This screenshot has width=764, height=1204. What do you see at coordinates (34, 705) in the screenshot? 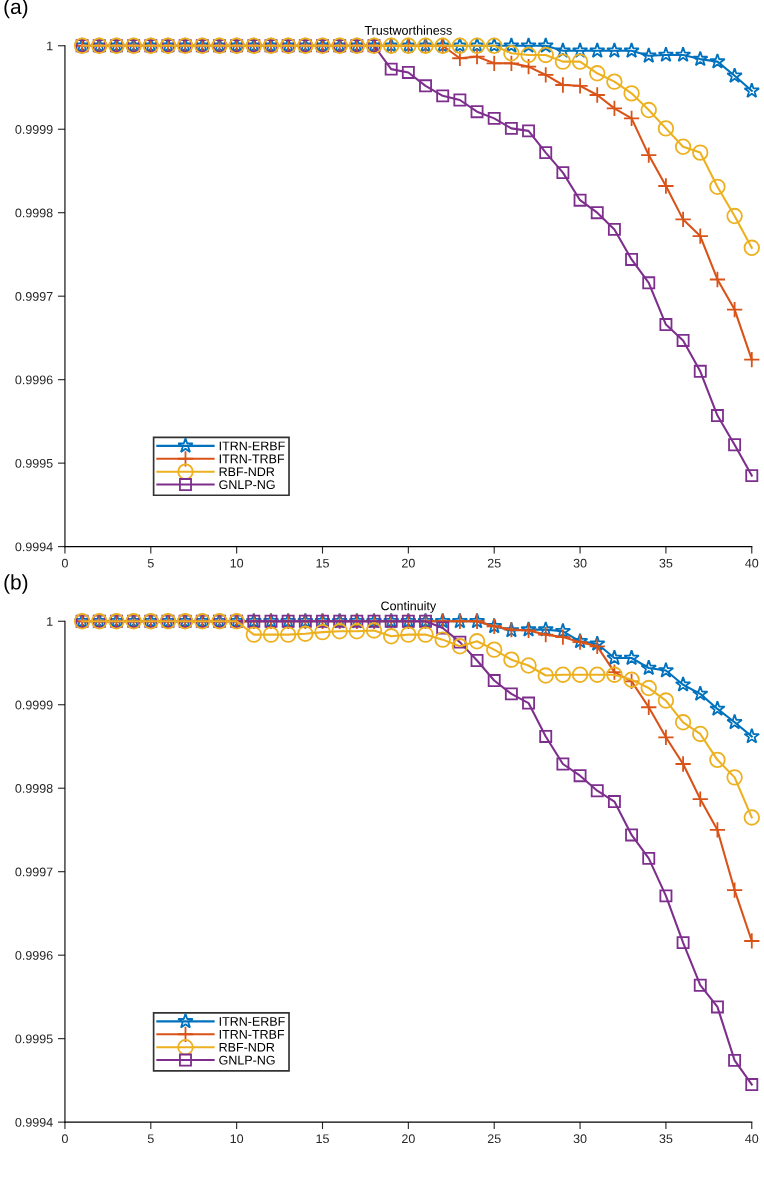
I see `y-tick-label: 0.9999` at bounding box center [34, 705].